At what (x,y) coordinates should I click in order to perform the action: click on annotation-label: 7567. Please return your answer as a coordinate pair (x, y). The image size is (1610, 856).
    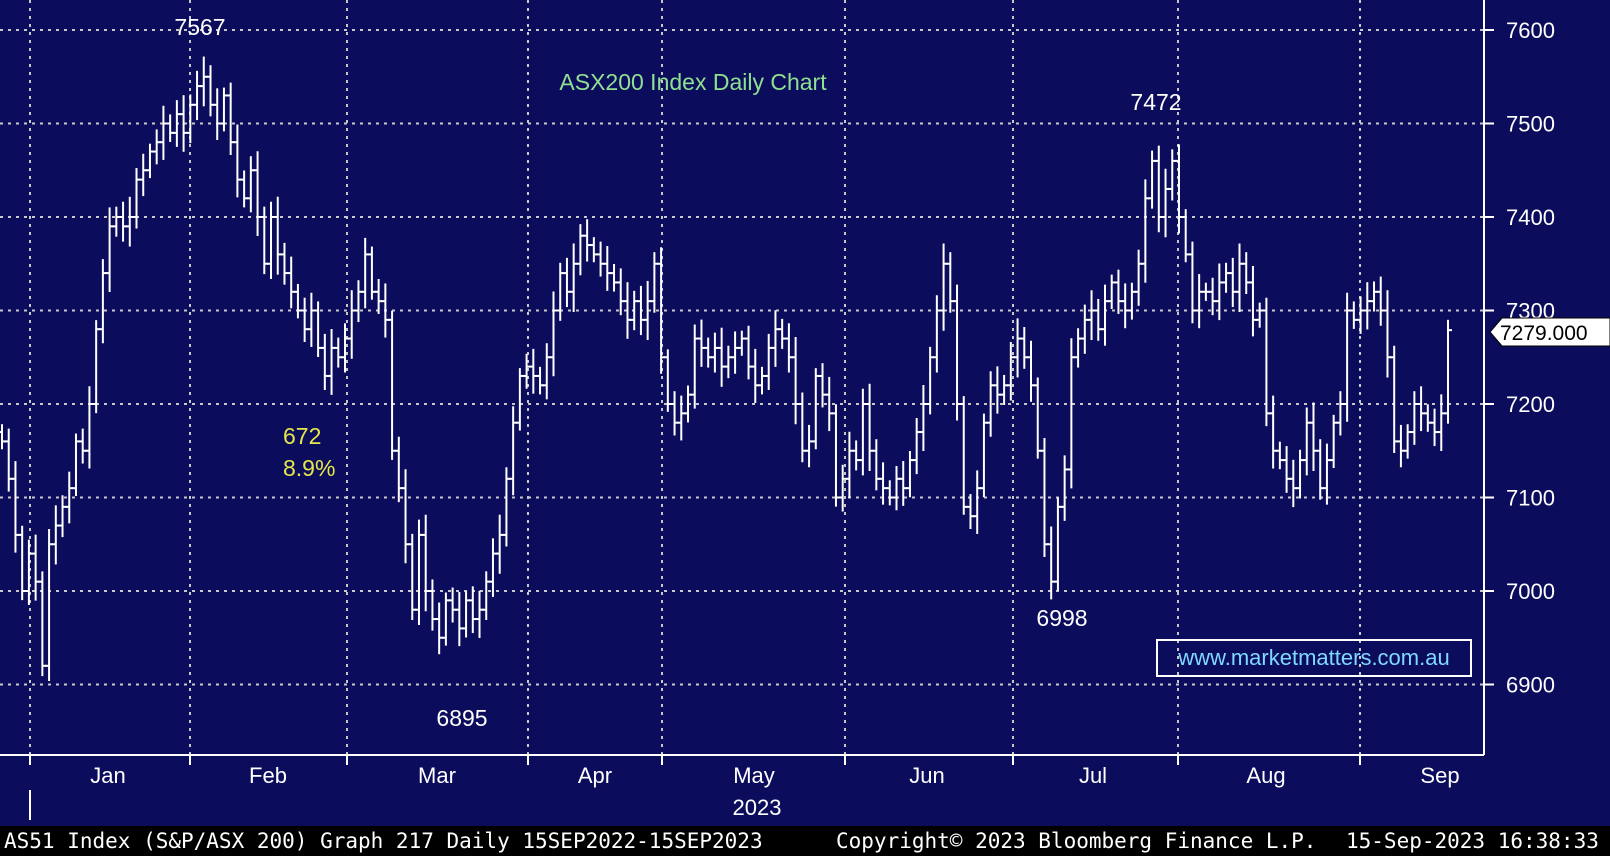
    Looking at the image, I should click on (199, 27).